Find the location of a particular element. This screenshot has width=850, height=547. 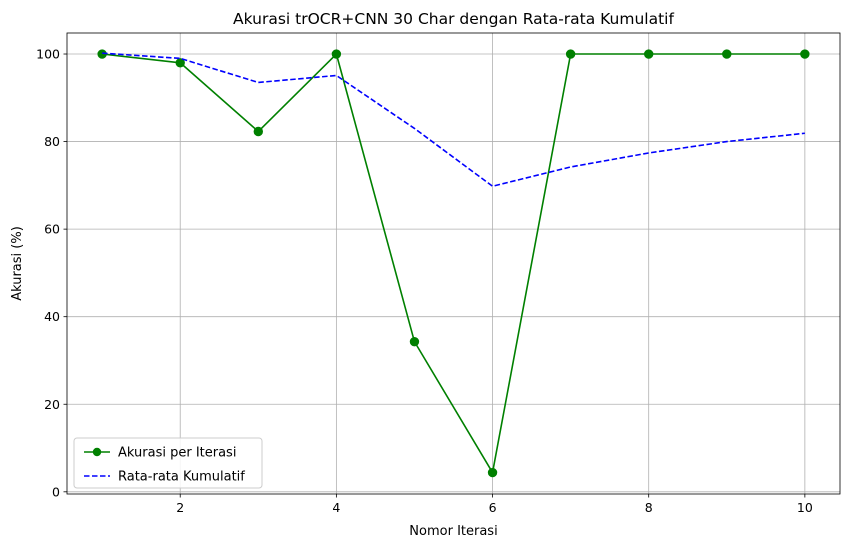

y-tick-label: 80 is located at coordinates (52, 141).